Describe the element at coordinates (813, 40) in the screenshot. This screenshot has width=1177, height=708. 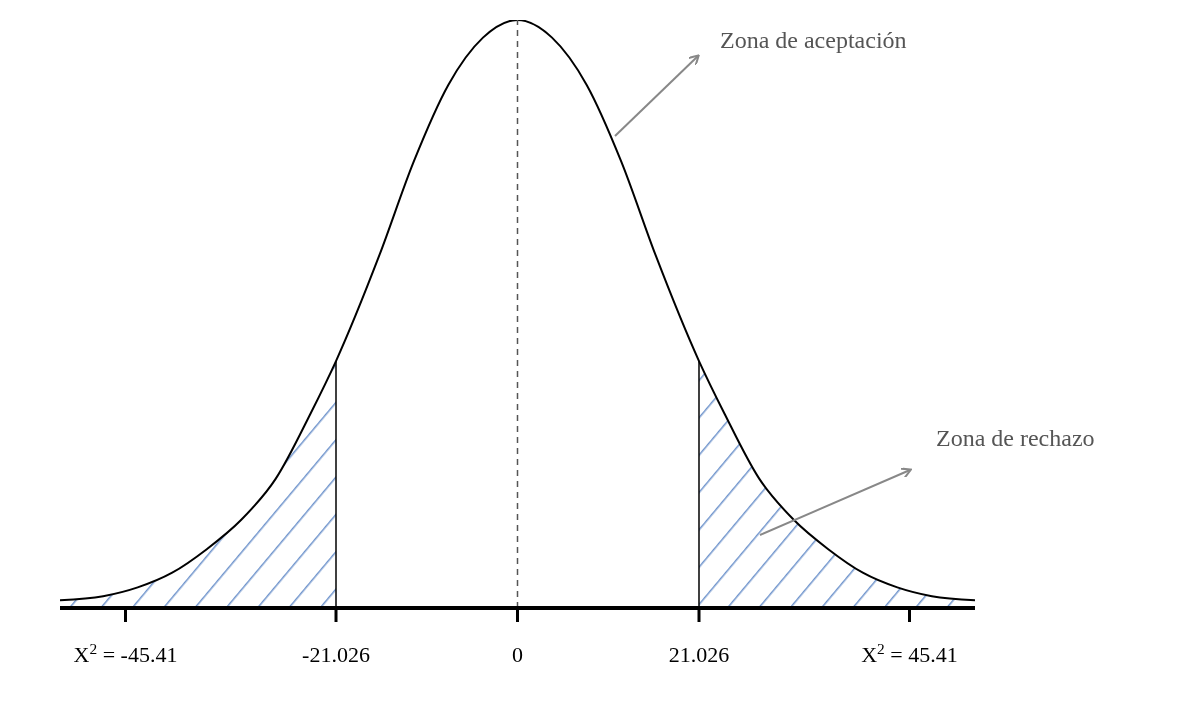
I see `annotation: Zona de aceptación` at that location.